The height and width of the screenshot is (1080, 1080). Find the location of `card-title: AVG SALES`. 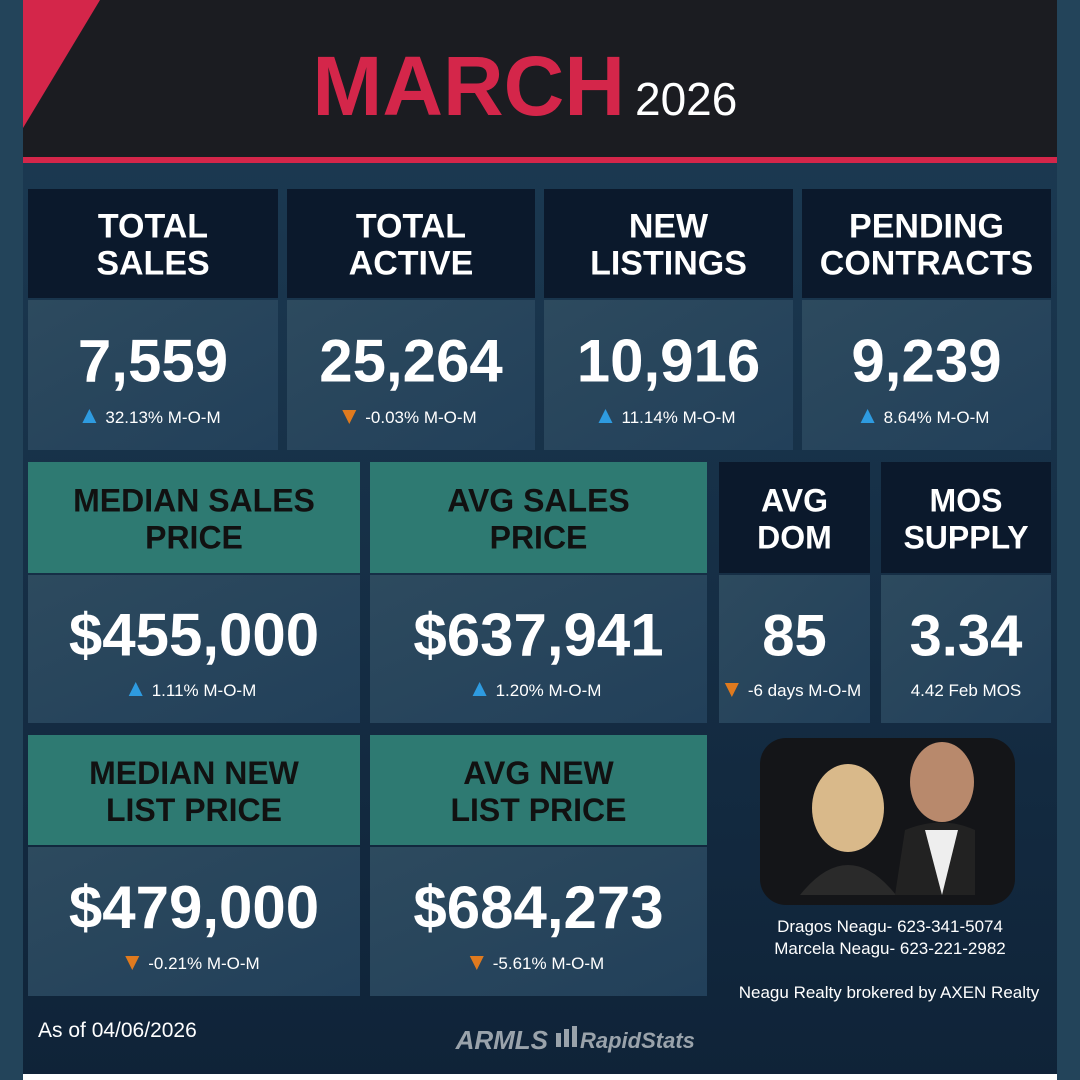

card-title: AVG SALES is located at coordinates (538, 501).